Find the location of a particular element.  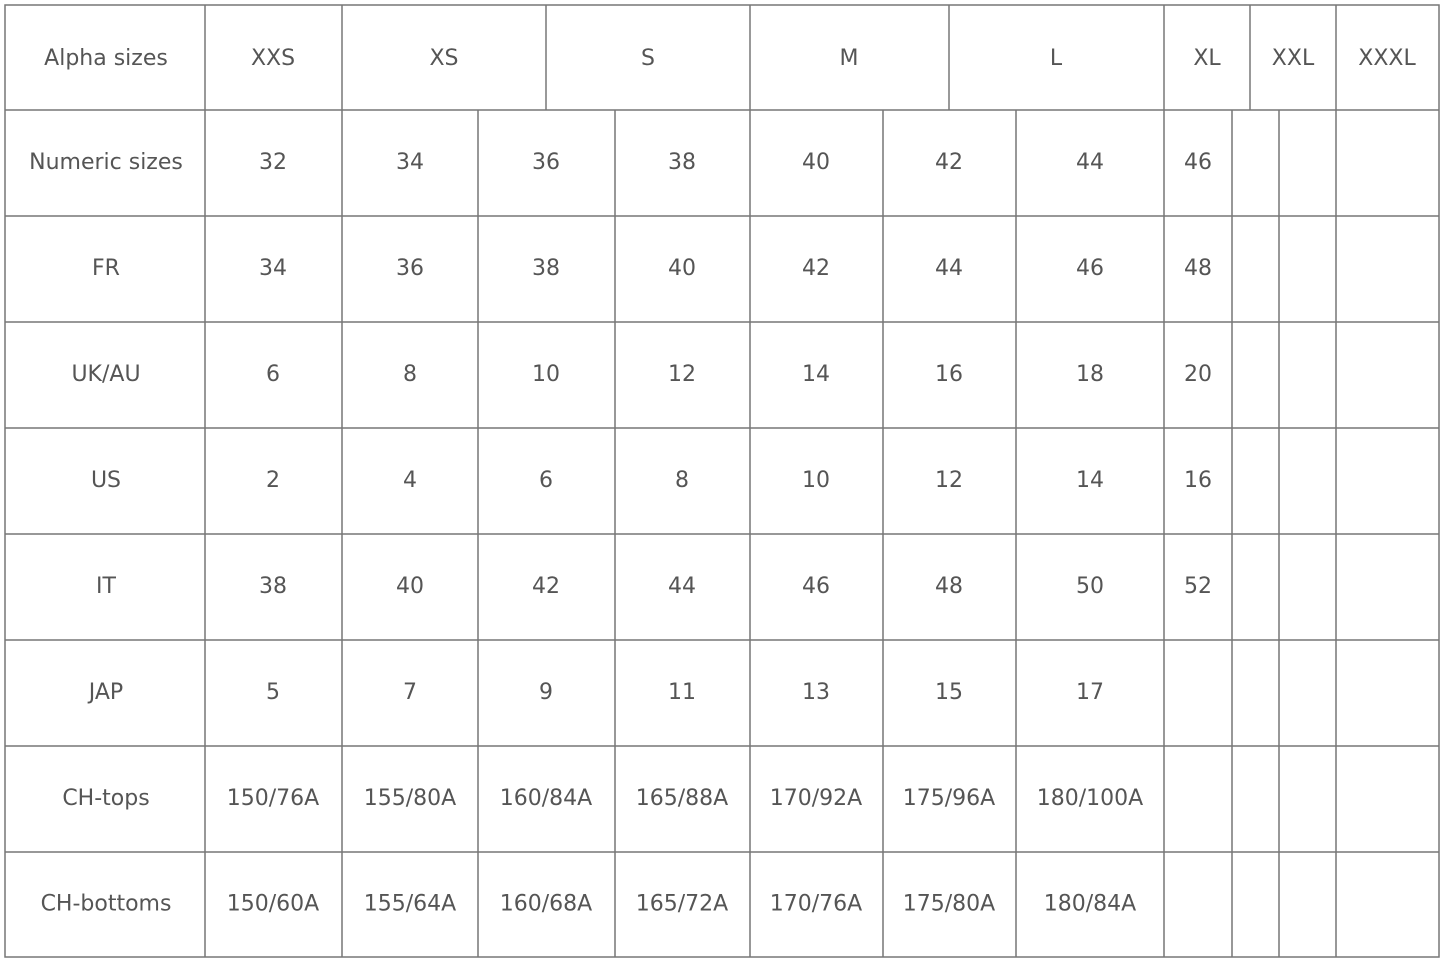

header-cell: XL is located at coordinates (1207, 58).